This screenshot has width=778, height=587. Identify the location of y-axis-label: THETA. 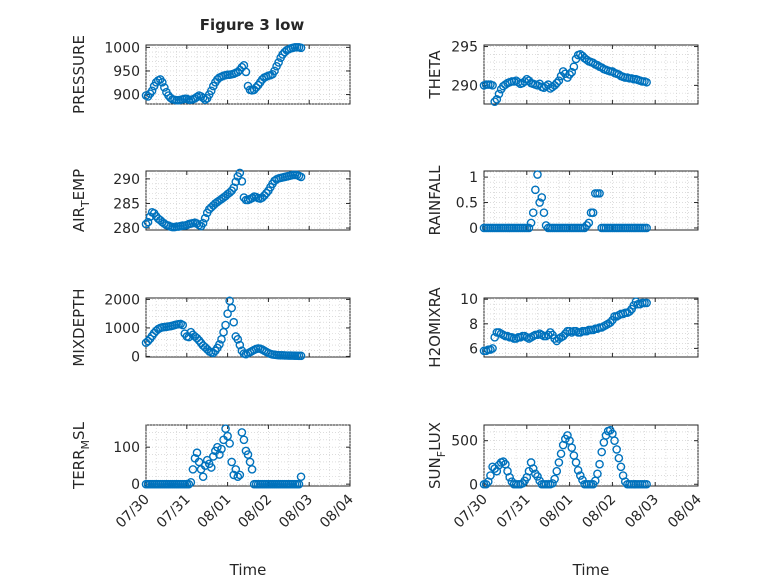
(435, 75).